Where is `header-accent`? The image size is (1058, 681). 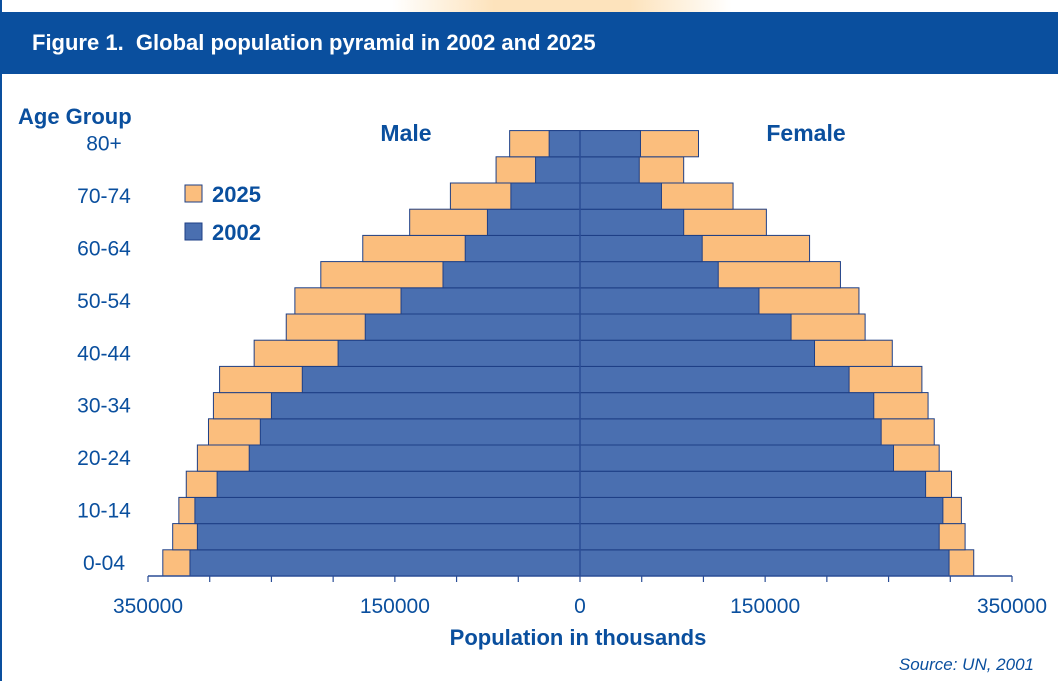 header-accent is located at coordinates (562, 6).